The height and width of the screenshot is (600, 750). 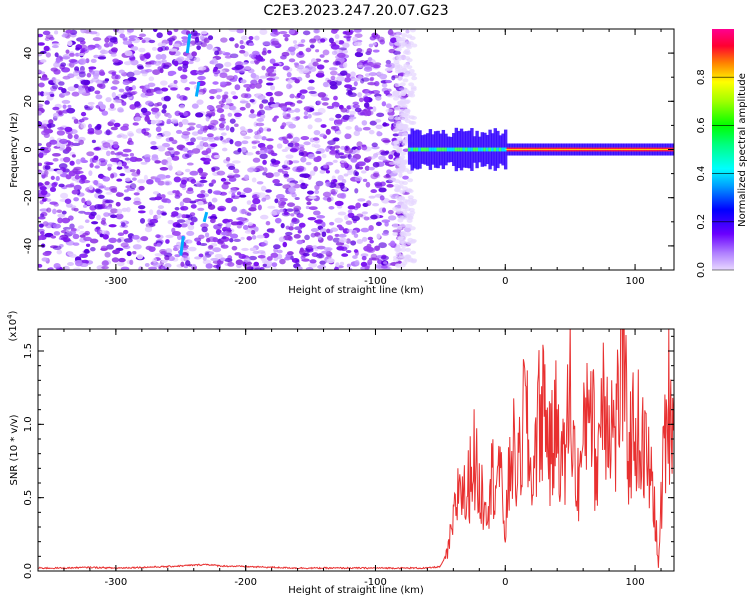 I want to click on colorbar-ticks: 0.0 0.2 0.4 0.6 0.8, so click(x=715, y=173).